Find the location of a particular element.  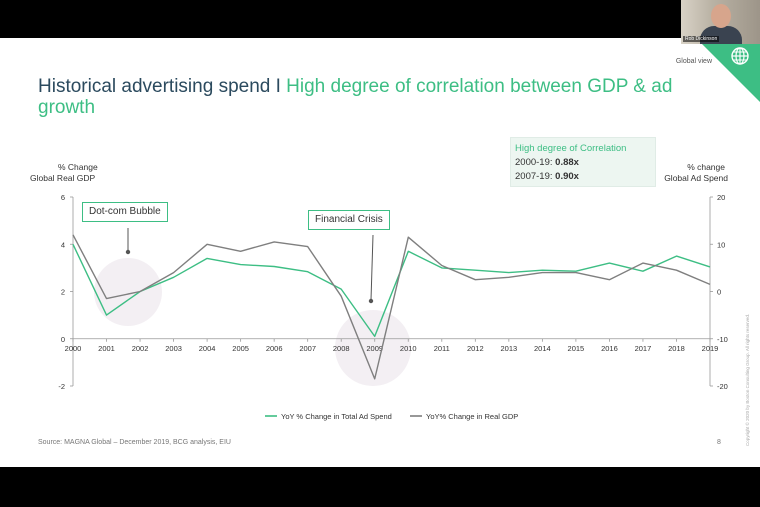

dotcom-highlight-circle is located at coordinates (128, 292).